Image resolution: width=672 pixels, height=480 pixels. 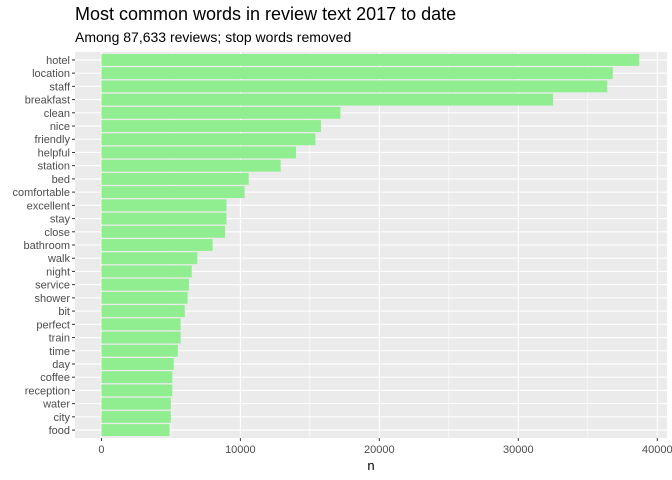 I want to click on x-tick-label: 30000, so click(x=518, y=450).